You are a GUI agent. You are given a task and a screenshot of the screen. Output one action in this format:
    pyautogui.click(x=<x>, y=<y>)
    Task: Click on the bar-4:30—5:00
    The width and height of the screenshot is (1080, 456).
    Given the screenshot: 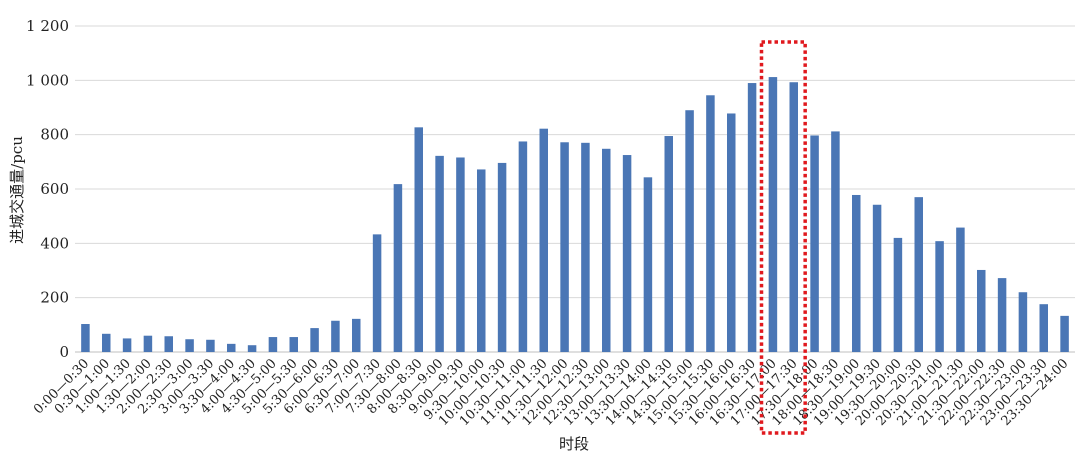 What is the action you would take?
    pyautogui.click(x=273, y=344)
    